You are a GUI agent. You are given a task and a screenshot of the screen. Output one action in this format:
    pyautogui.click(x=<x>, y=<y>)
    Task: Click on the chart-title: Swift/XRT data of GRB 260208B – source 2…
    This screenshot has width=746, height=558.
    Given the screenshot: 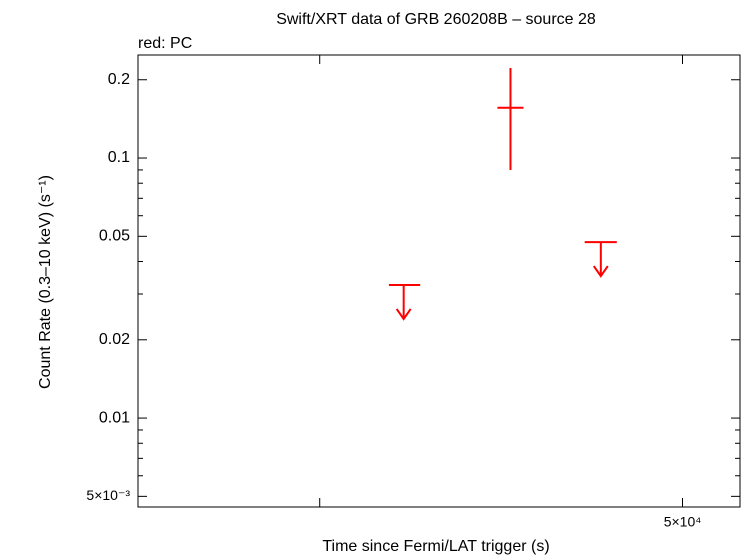 What is the action you would take?
    pyautogui.click(x=436, y=19)
    